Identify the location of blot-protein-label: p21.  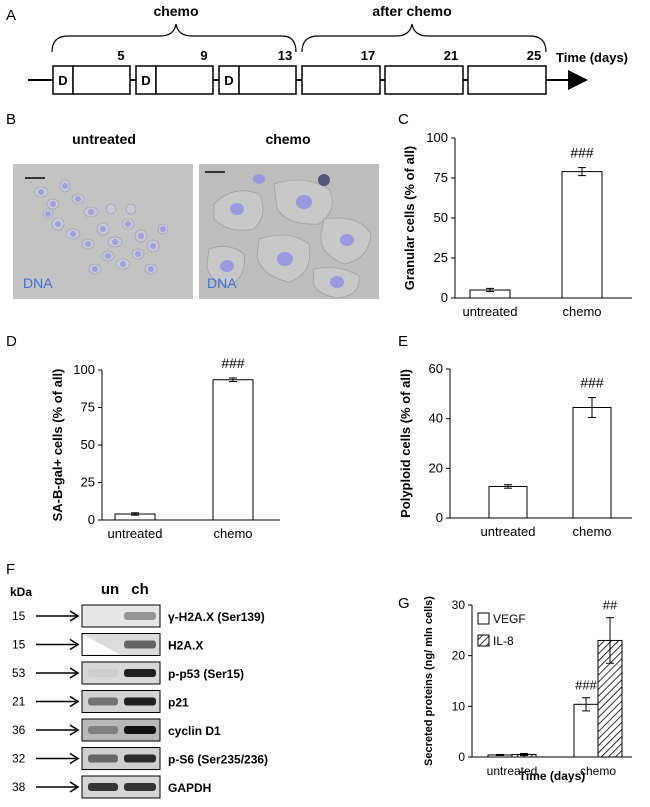
(178, 703).